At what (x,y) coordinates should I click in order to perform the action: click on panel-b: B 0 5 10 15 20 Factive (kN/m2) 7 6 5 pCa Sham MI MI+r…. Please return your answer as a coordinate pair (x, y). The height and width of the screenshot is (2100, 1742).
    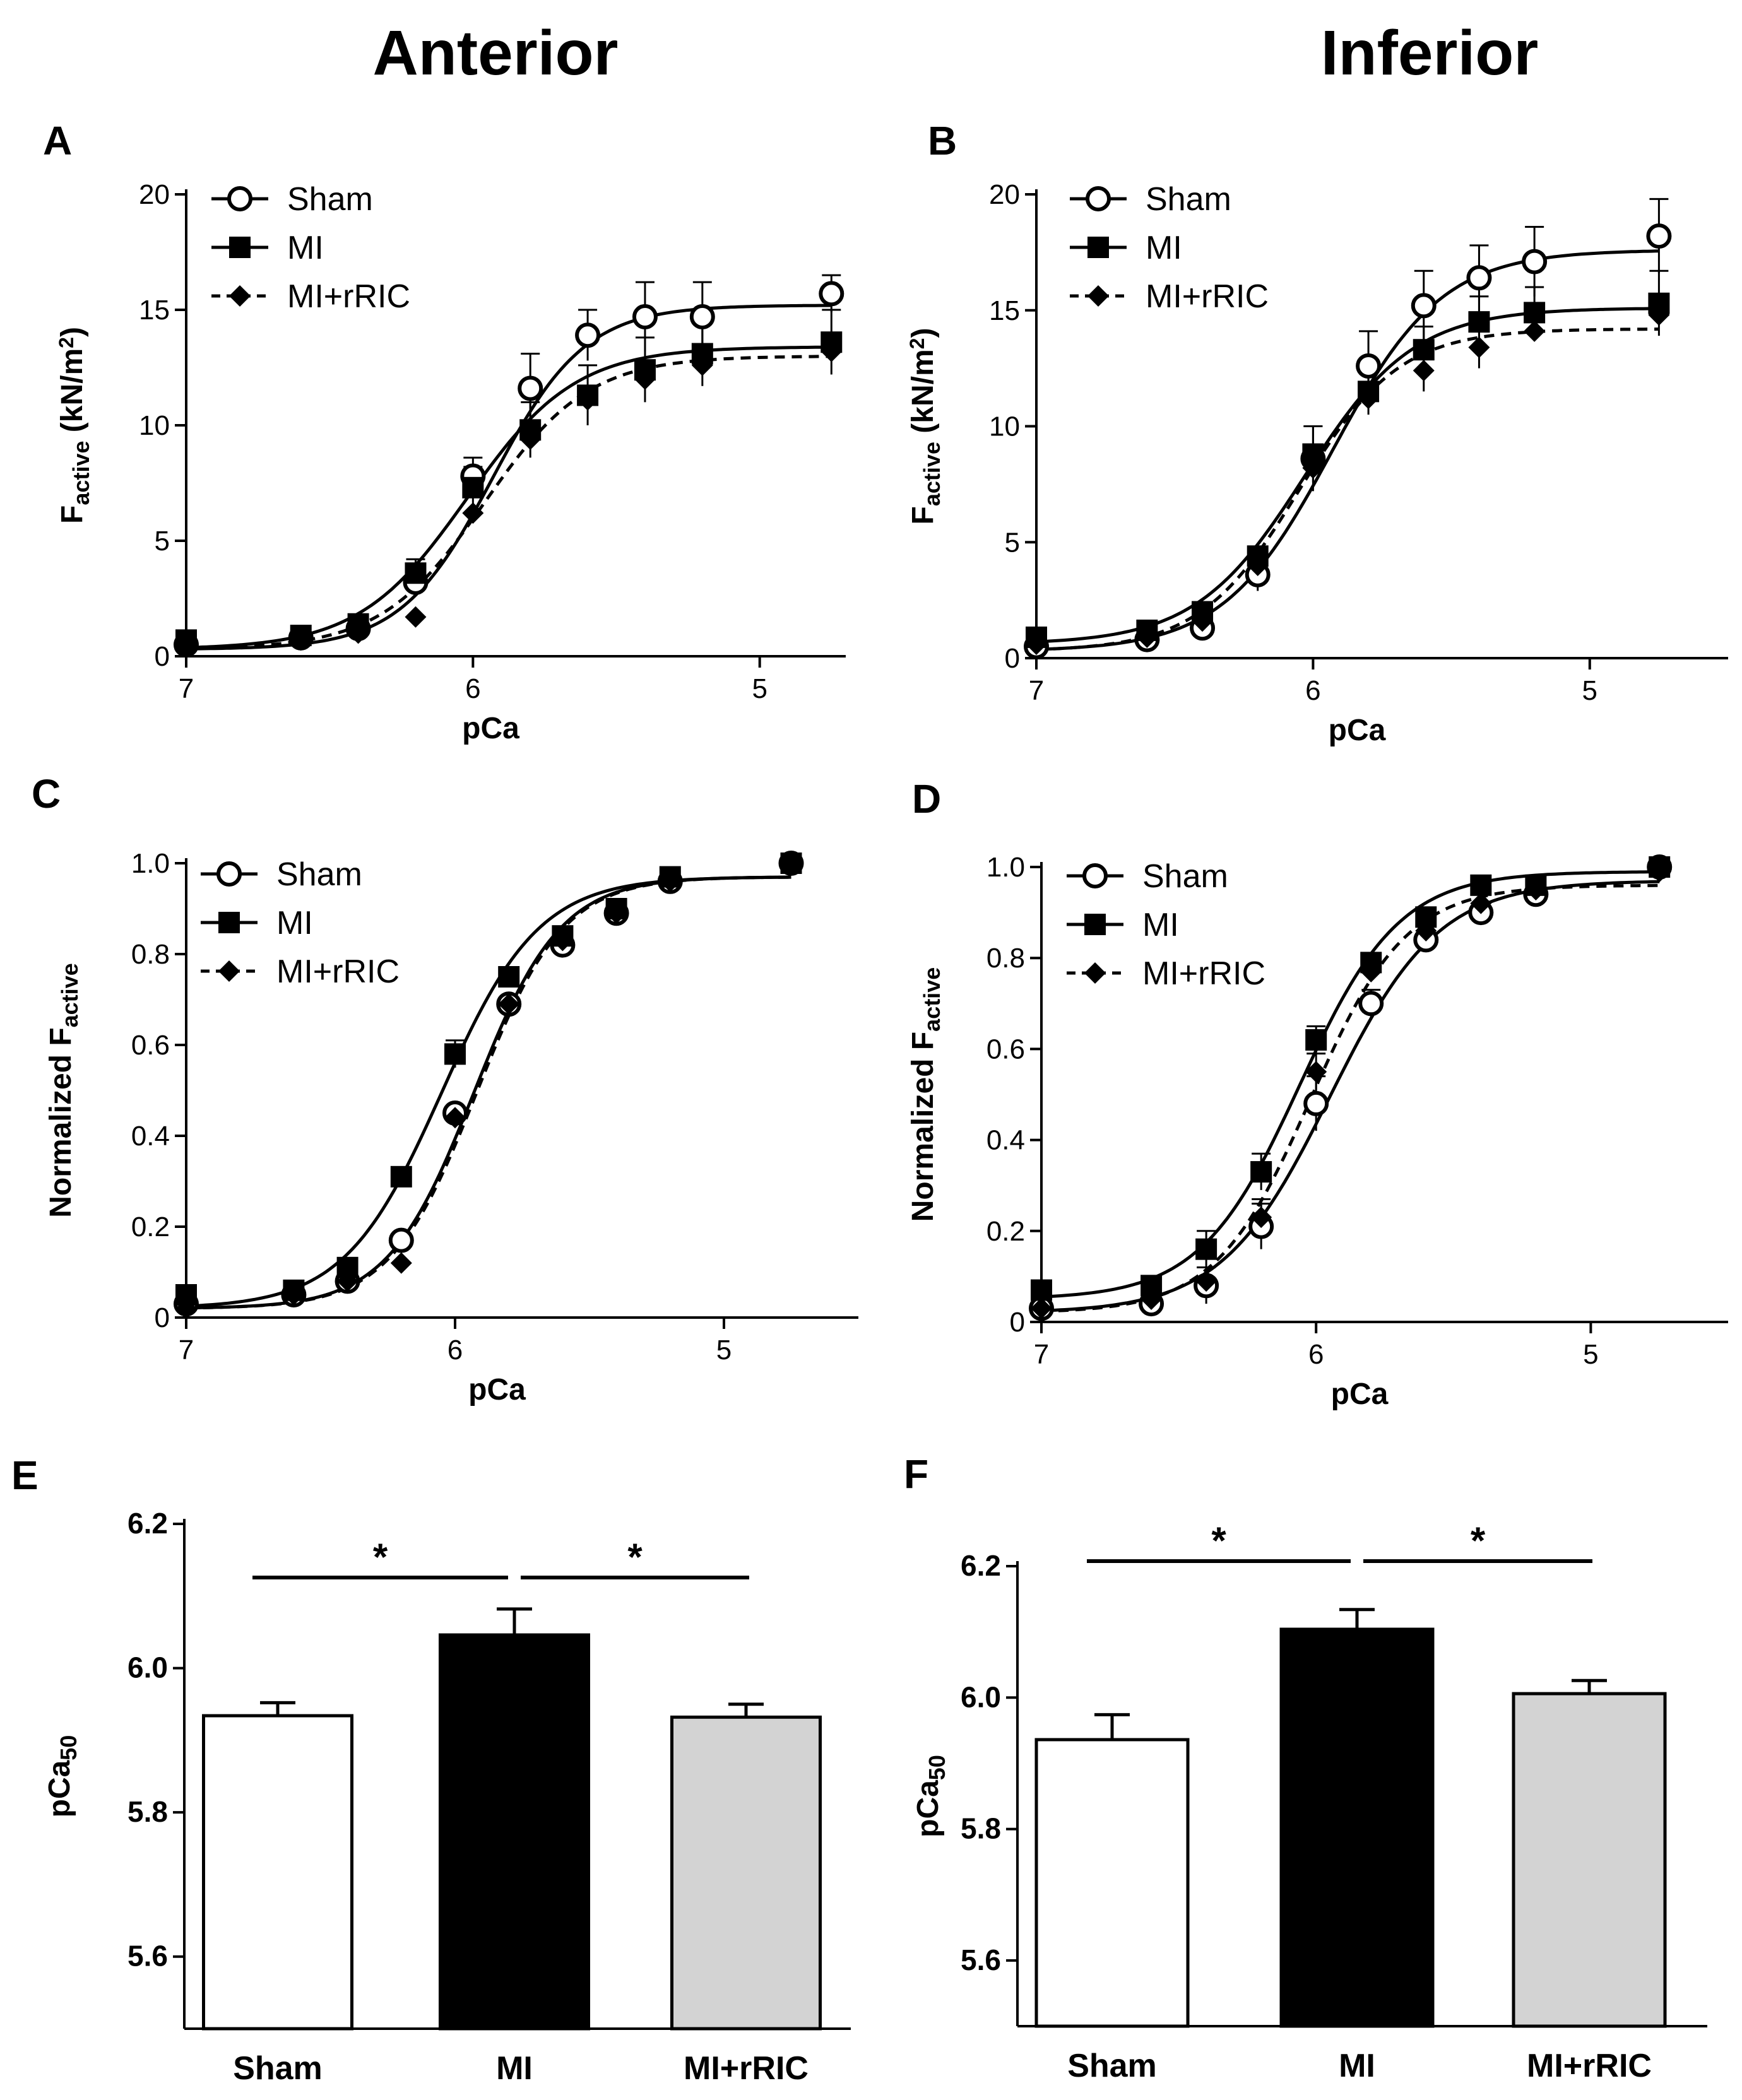
    Looking at the image, I should click on (1317, 433).